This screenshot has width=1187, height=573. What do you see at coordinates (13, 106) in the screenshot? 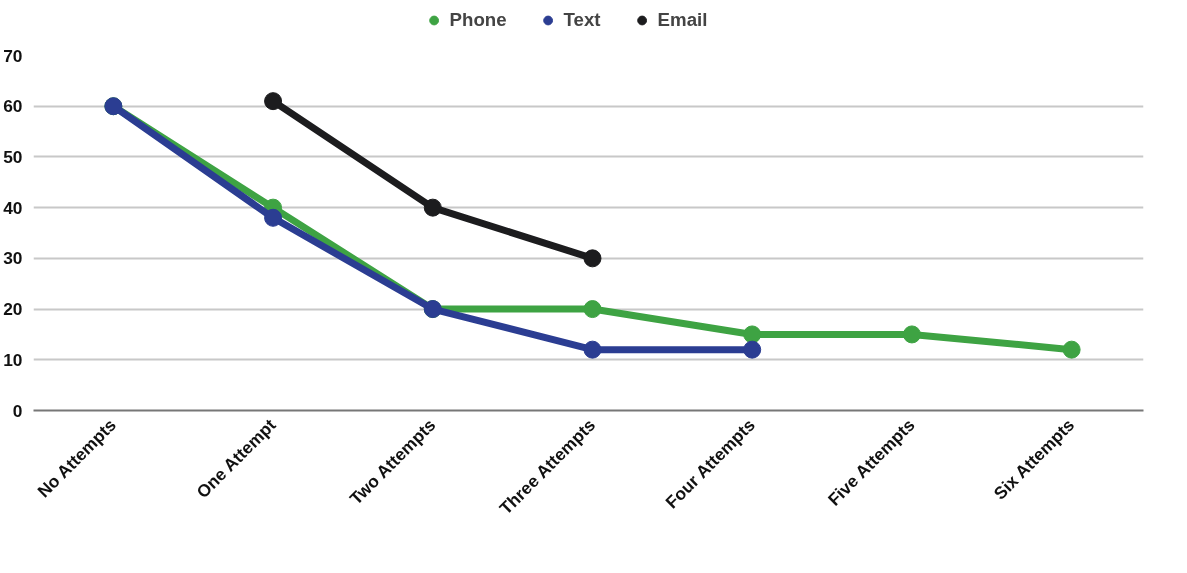
I see `y-tick-label: 60` at bounding box center [13, 106].